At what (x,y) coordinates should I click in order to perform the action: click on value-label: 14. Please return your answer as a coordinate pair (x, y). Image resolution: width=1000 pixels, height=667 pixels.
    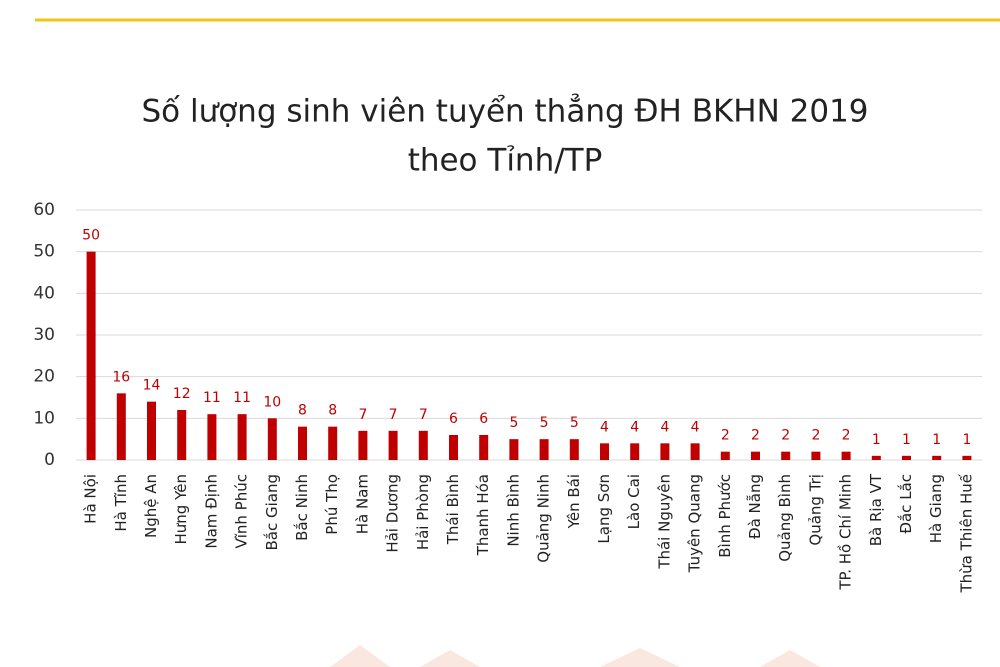
    Looking at the image, I should click on (152, 386).